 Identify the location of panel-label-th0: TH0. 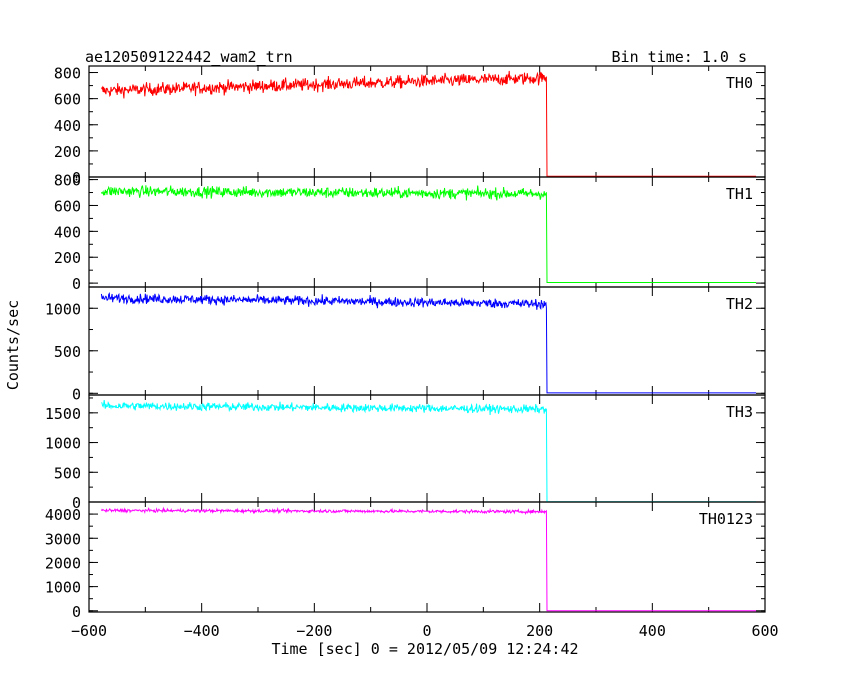
(739, 83).